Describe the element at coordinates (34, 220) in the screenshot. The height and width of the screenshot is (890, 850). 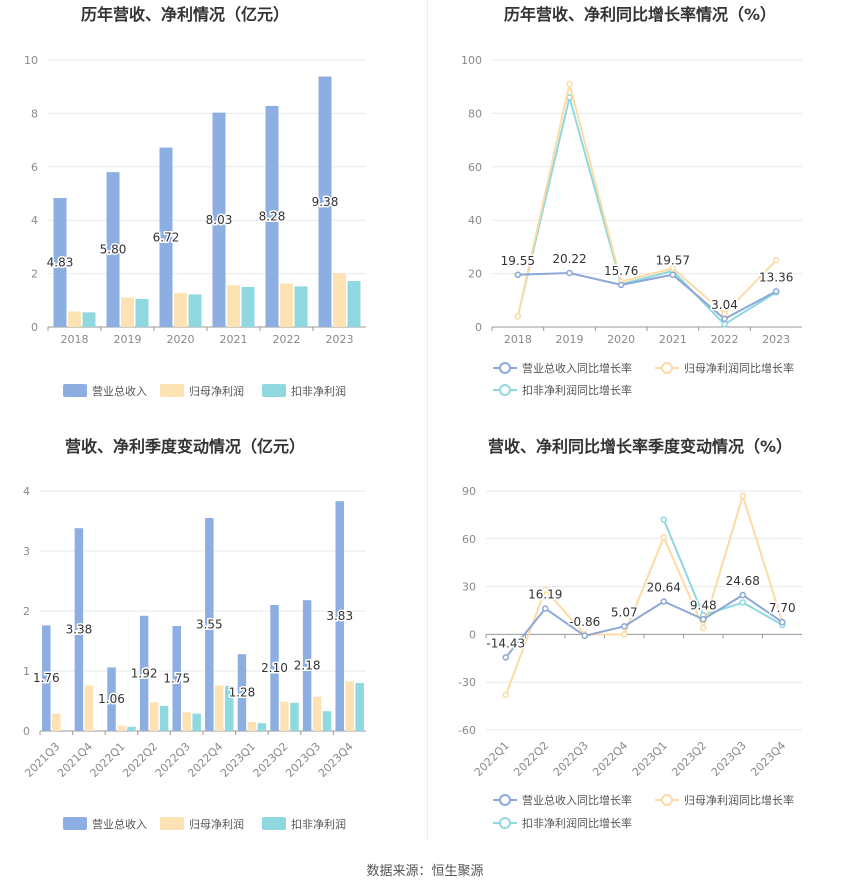
I see `y-tick-label: 4` at that location.